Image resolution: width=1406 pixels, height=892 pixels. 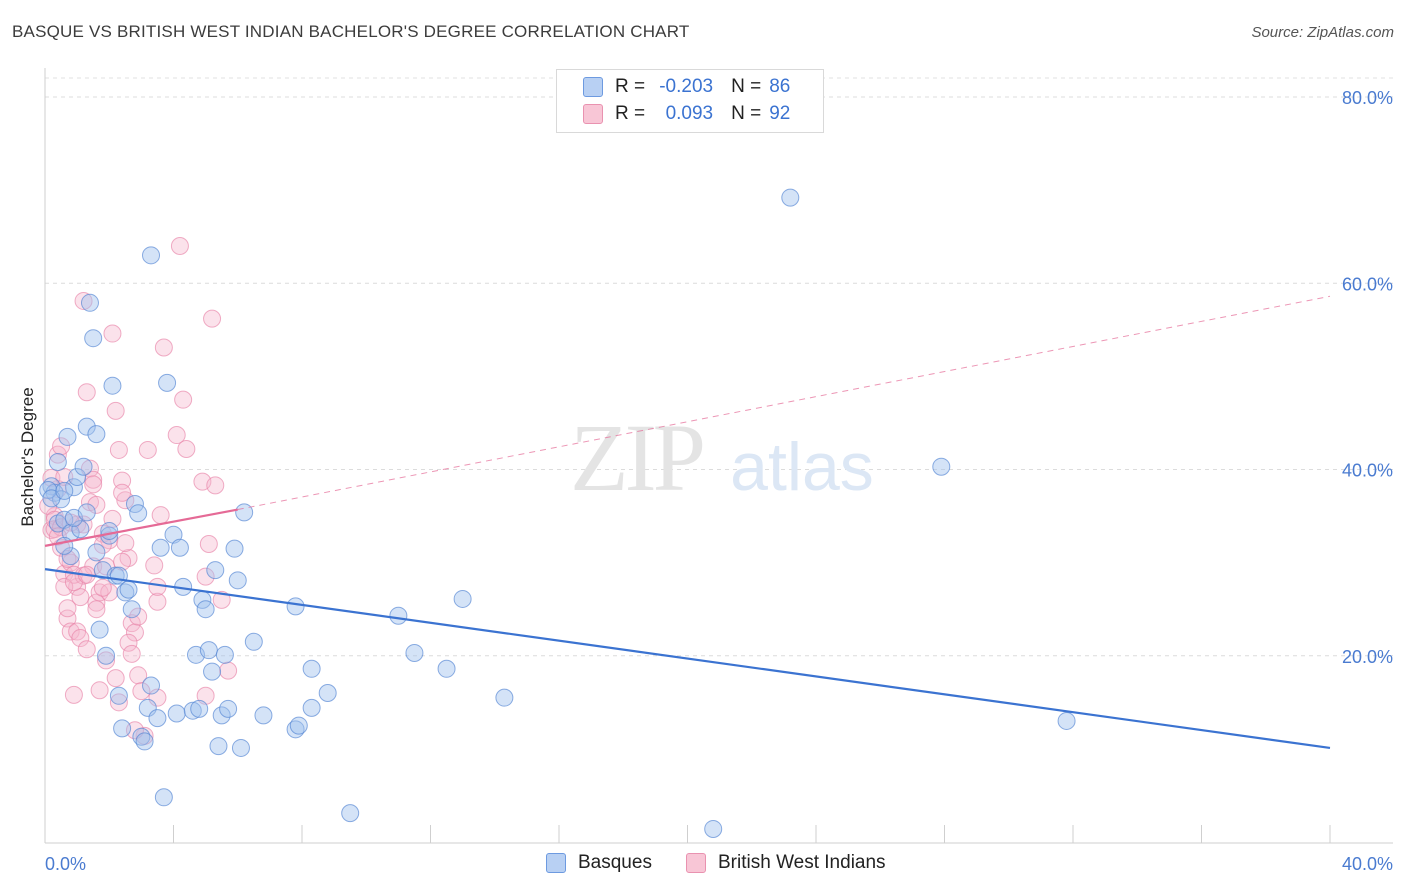 What do you see at coordinates (1367, 98) in the screenshot?
I see `y-tick-label: 80.0%` at bounding box center [1367, 98].